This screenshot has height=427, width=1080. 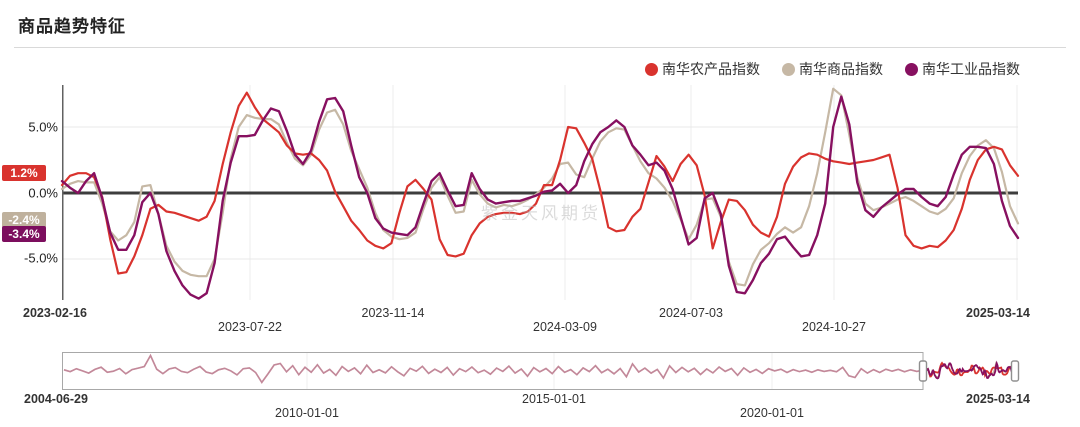 What do you see at coordinates (24, 173) in the screenshot?
I see `current-value-badge-agri: 1.2%` at bounding box center [24, 173].